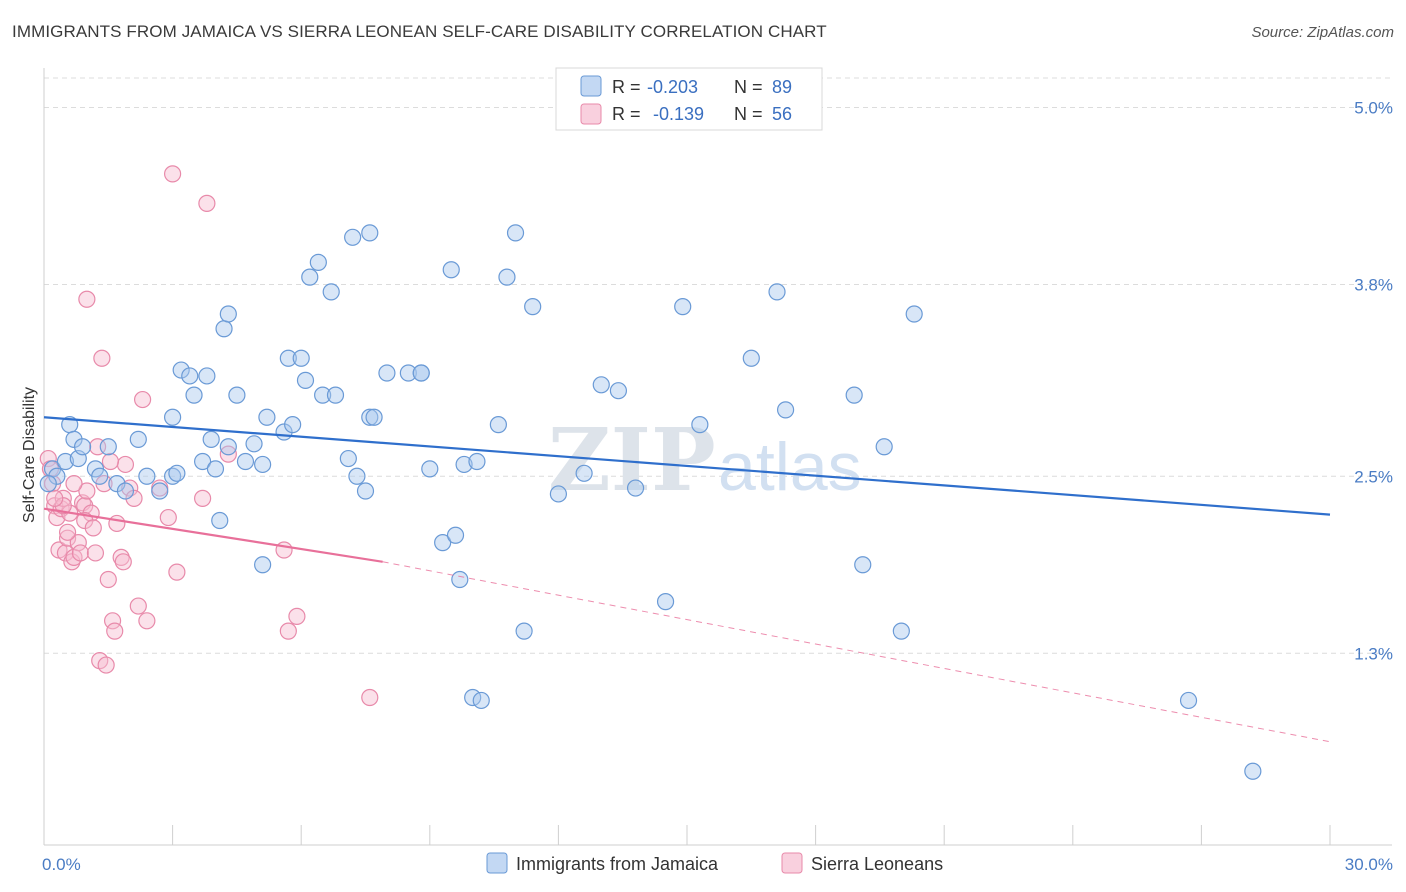 The width and height of the screenshot is (1406, 892). What do you see at coordinates (617, 864) in the screenshot?
I see `bottom-legend-label-jamaica: Immigrants from Jamaica` at bounding box center [617, 864].